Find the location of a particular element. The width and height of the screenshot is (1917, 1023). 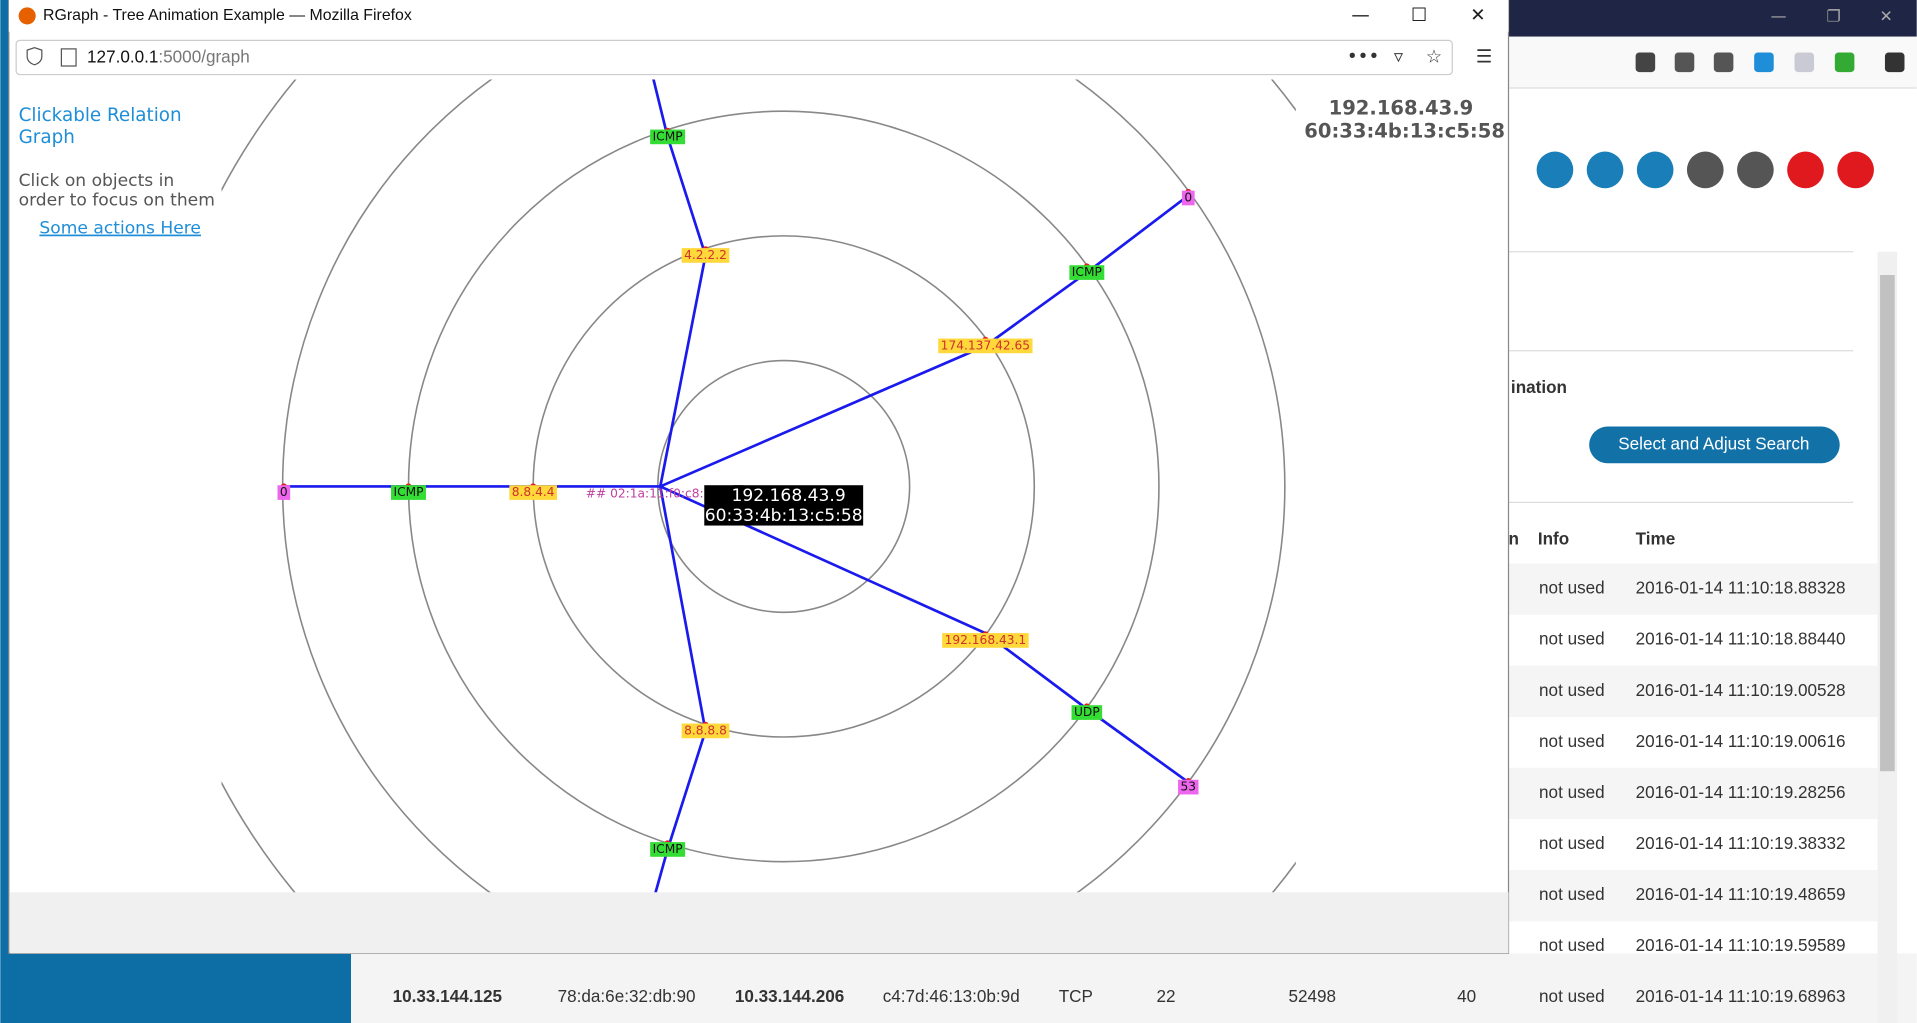

tooltip-line: 192.168.43.9 is located at coordinates (788, 496).